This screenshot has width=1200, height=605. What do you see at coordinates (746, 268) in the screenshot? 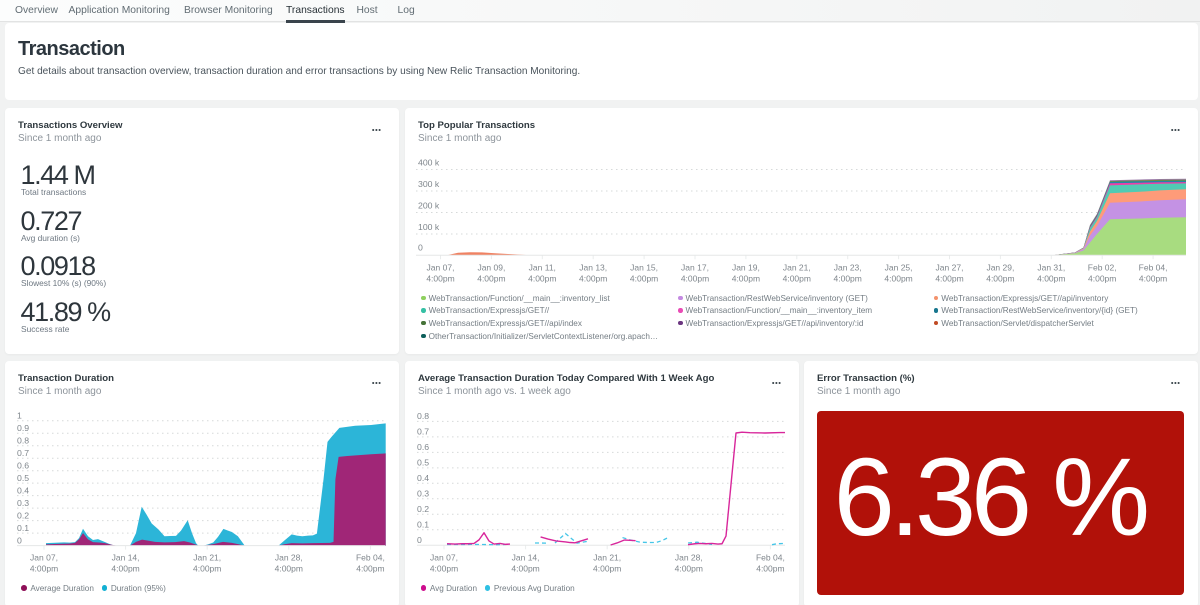
I see `svg-text: Jan 19,` at bounding box center [746, 268].